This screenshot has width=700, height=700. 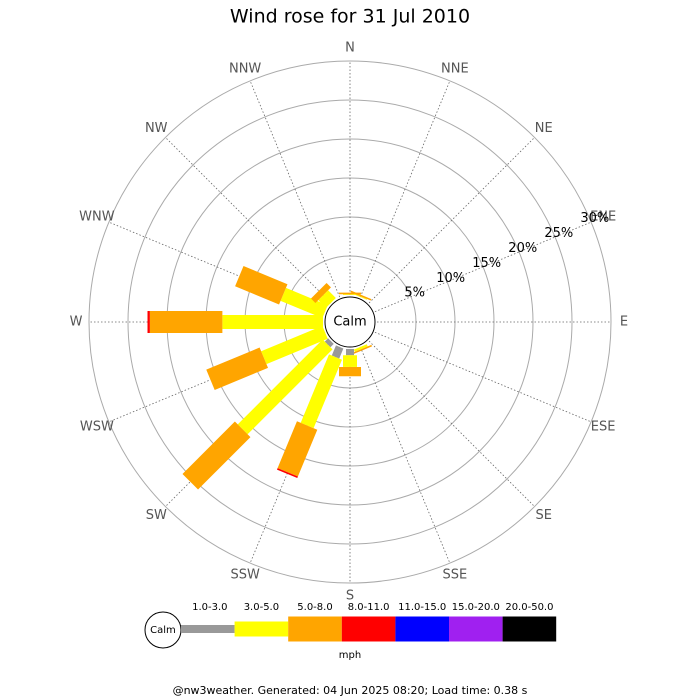 What do you see at coordinates (314, 607) in the screenshot?
I see `legend-label: 5.0-8.0` at bounding box center [314, 607].